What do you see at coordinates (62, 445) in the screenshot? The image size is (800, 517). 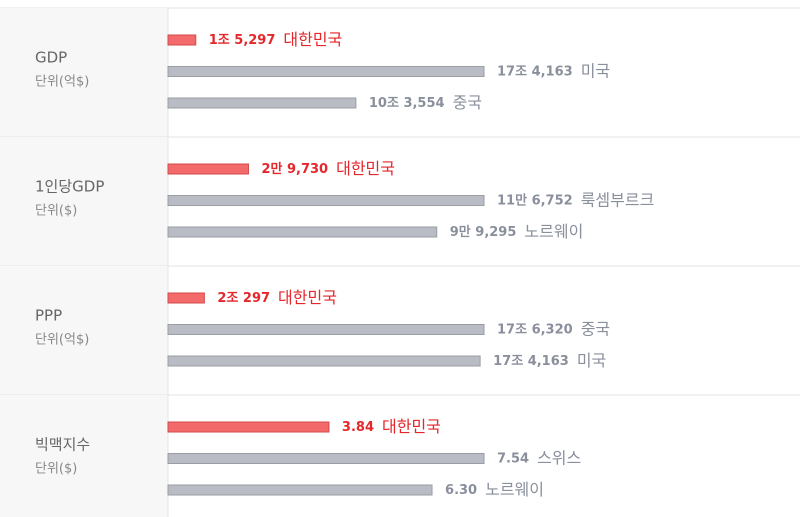 I see `row-label: 빅맥지수` at bounding box center [62, 445].